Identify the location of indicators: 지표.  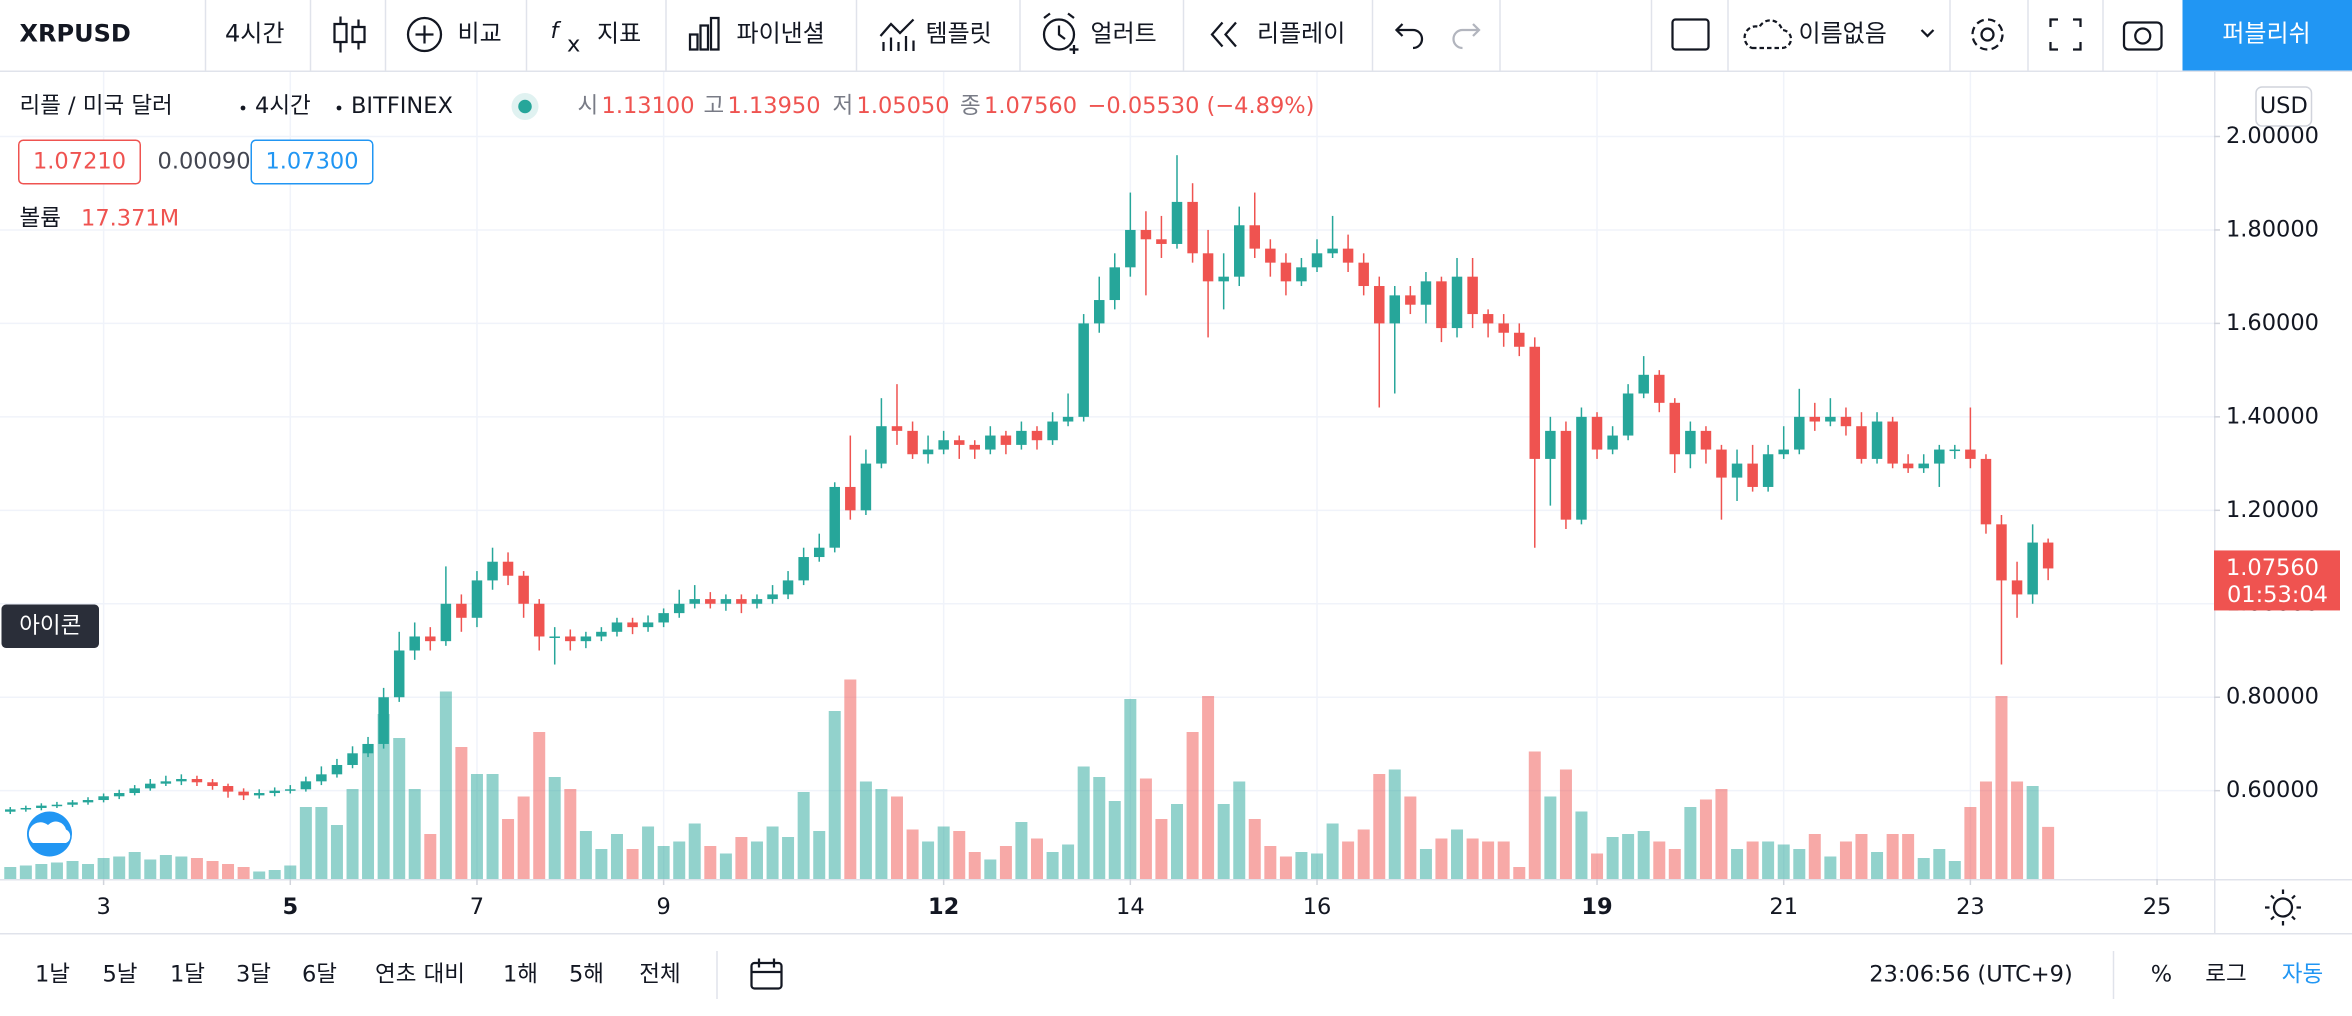
(619, 34).